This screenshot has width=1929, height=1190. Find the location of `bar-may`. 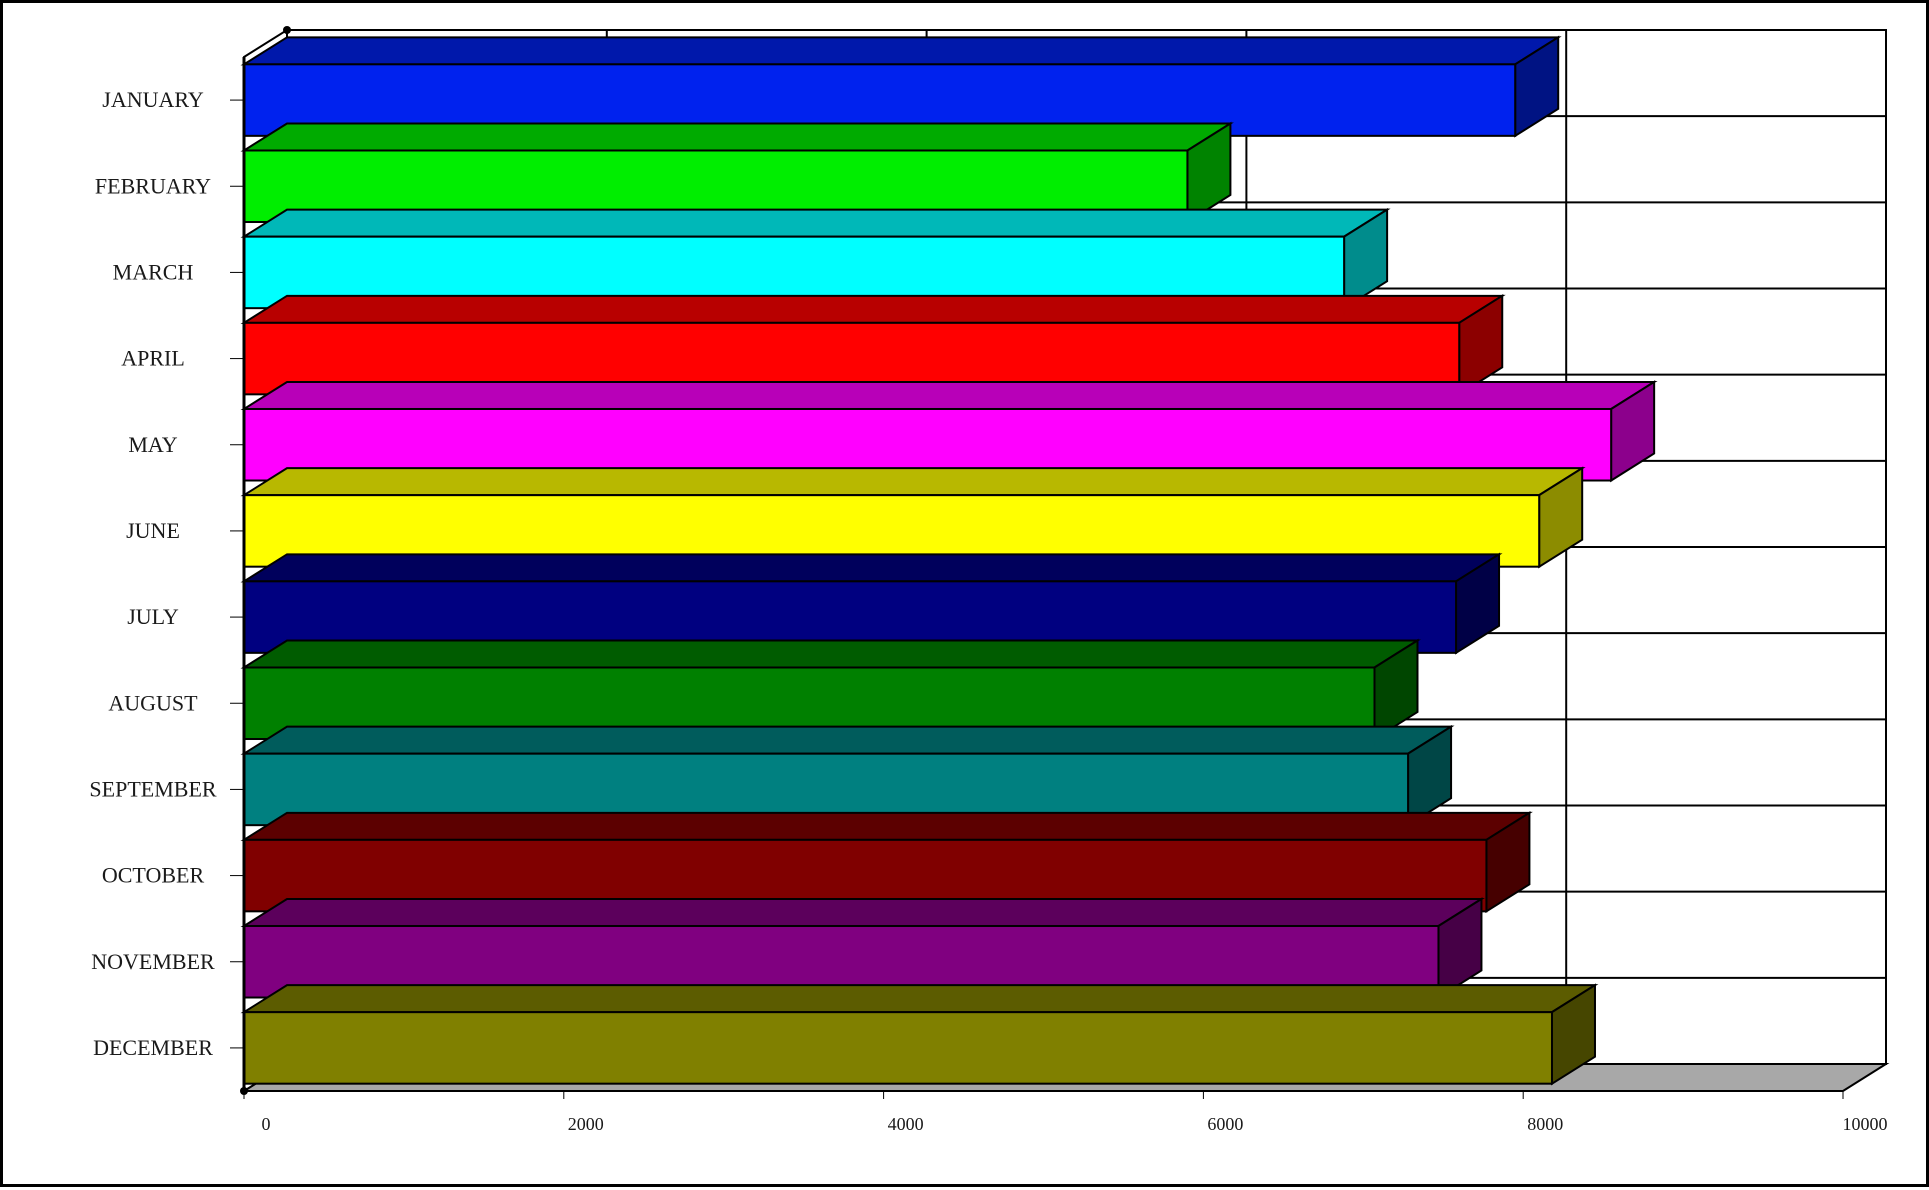

bar-may is located at coordinates (949, 431).